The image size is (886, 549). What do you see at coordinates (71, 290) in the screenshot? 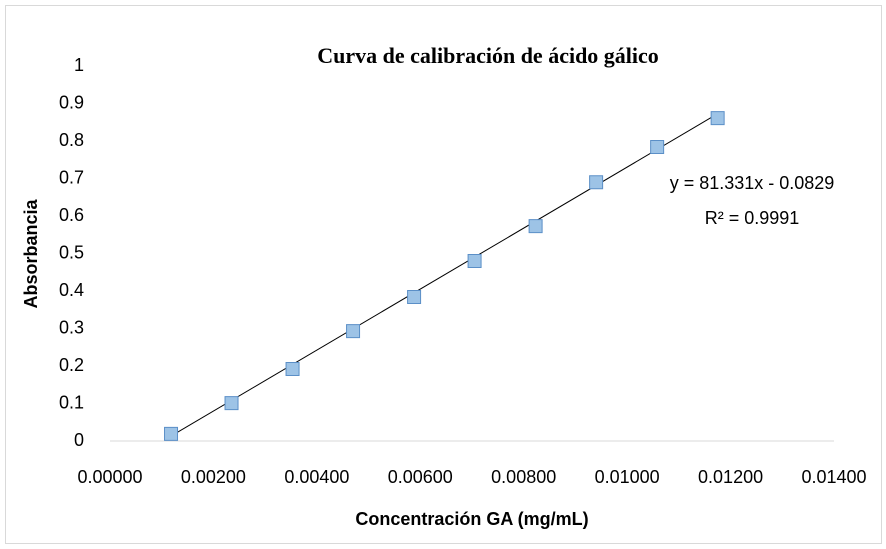
I see `y-tick-label: 0.4` at bounding box center [71, 290].